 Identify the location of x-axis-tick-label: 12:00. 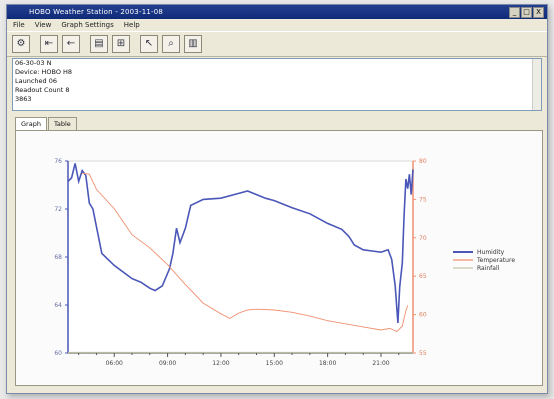
(220, 363).